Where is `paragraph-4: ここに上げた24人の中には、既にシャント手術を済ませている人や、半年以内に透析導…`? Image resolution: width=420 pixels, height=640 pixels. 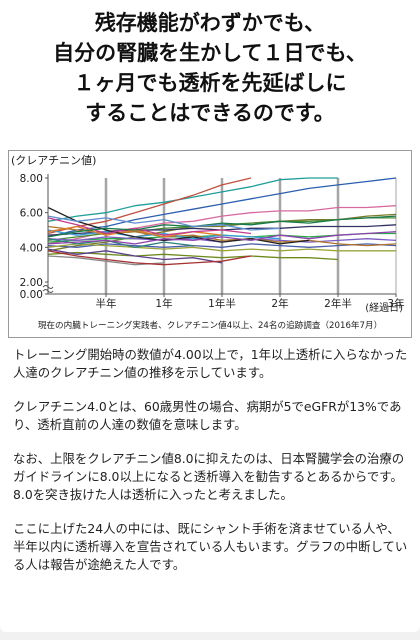
paragraph-4: ここに上げた24人の中には、既にシャント手術を済ませている人や、半年以内に透析導… is located at coordinates (210, 546).